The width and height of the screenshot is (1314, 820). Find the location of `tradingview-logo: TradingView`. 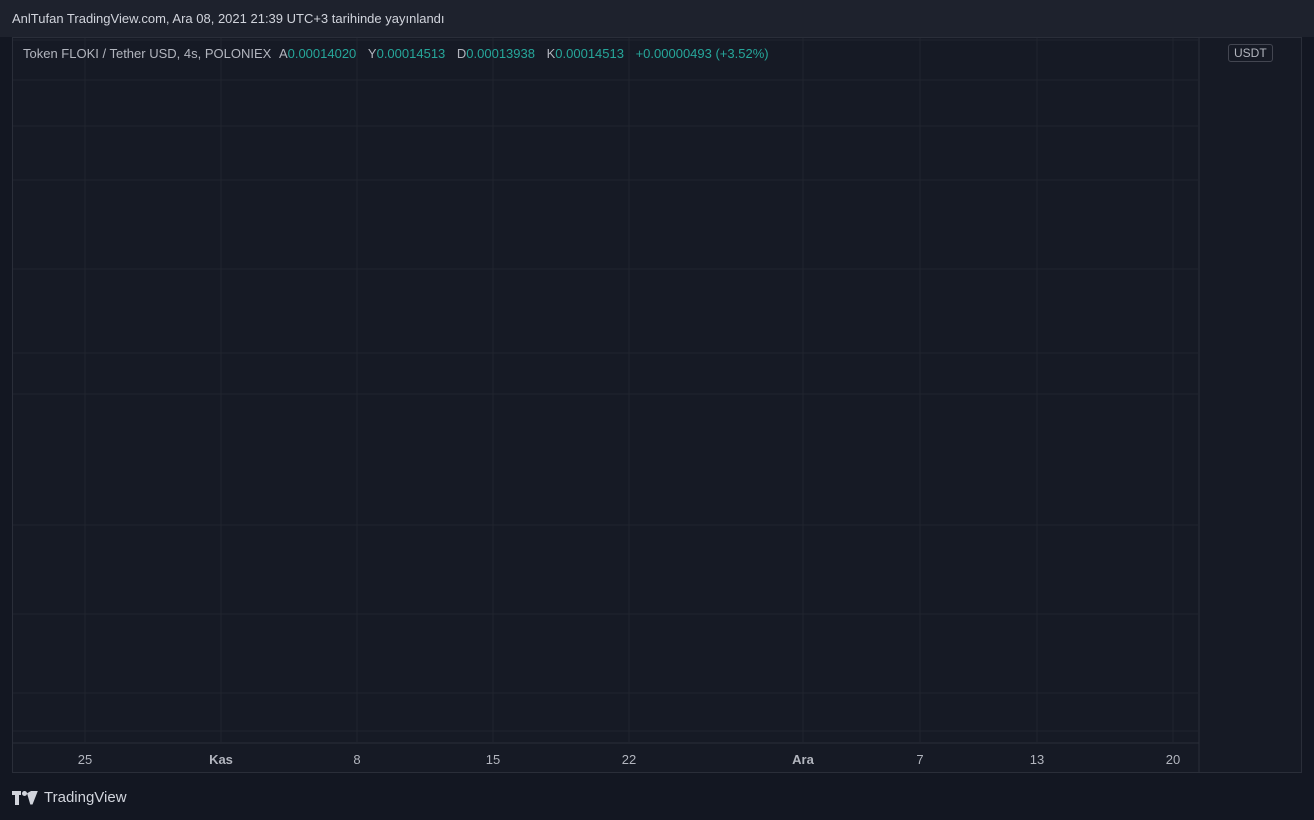

tradingview-logo: TradingView is located at coordinates (69, 797).